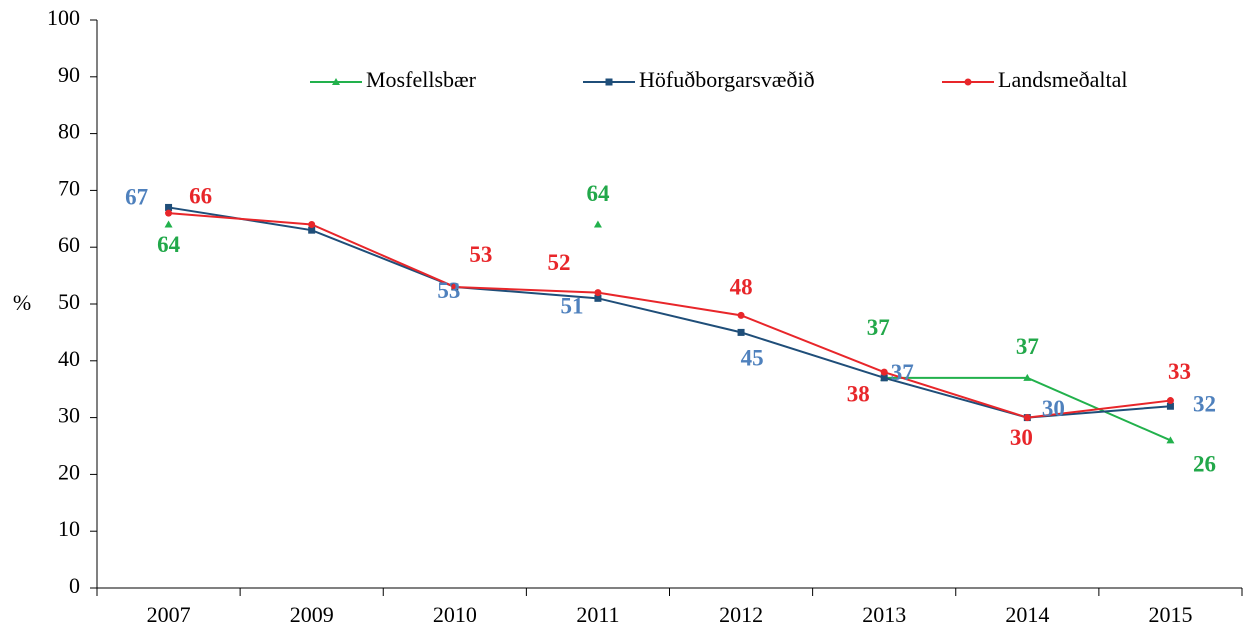 This screenshot has height=632, width=1254. Describe the element at coordinates (69, 358) in the screenshot. I see `y-tick-label: 40` at that location.